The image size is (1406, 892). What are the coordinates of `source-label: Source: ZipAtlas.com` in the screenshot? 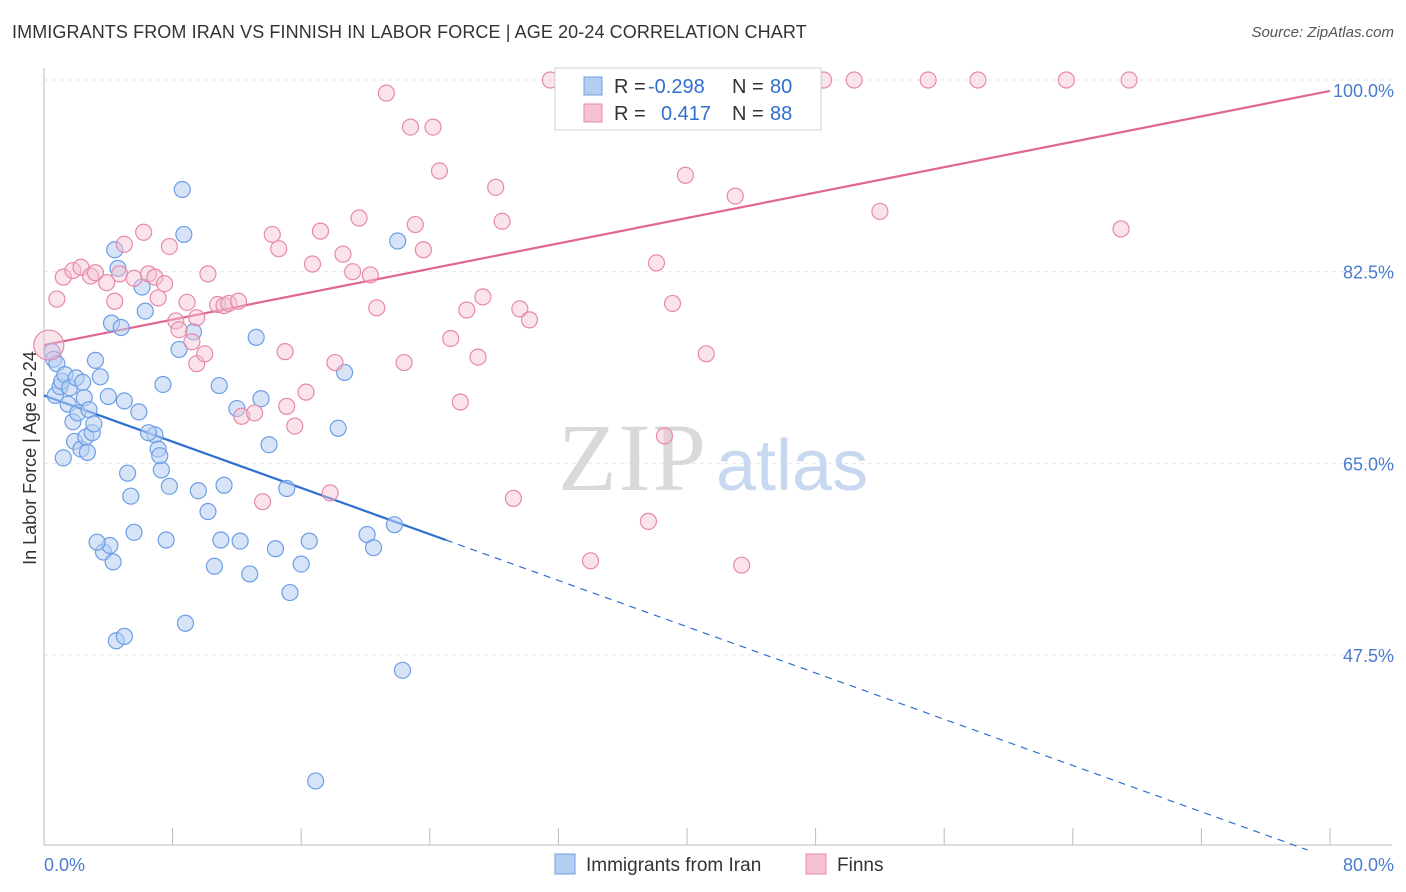 It's located at (1322, 32).